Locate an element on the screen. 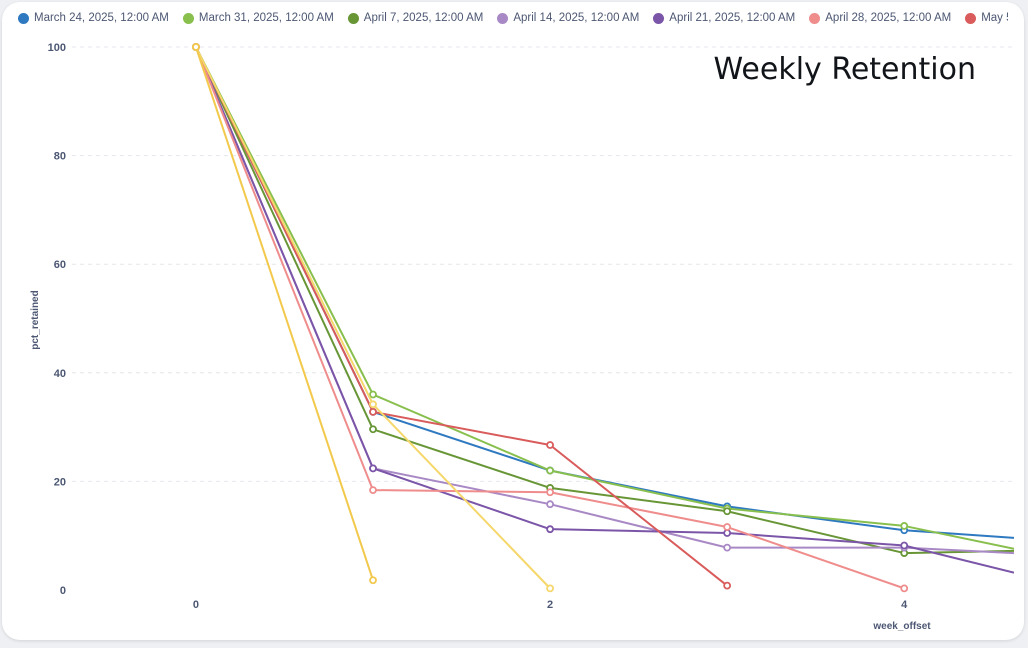  y-tick-label: 60 is located at coordinates (60, 265).